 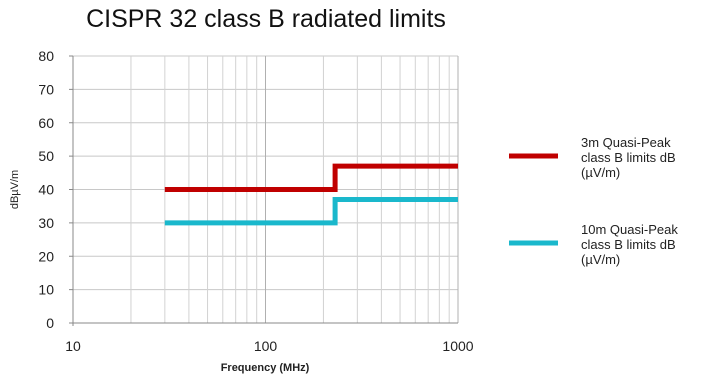 What do you see at coordinates (629, 229) in the screenshot?
I see `legend-label-line: 10m Quasi-Peak` at bounding box center [629, 229].